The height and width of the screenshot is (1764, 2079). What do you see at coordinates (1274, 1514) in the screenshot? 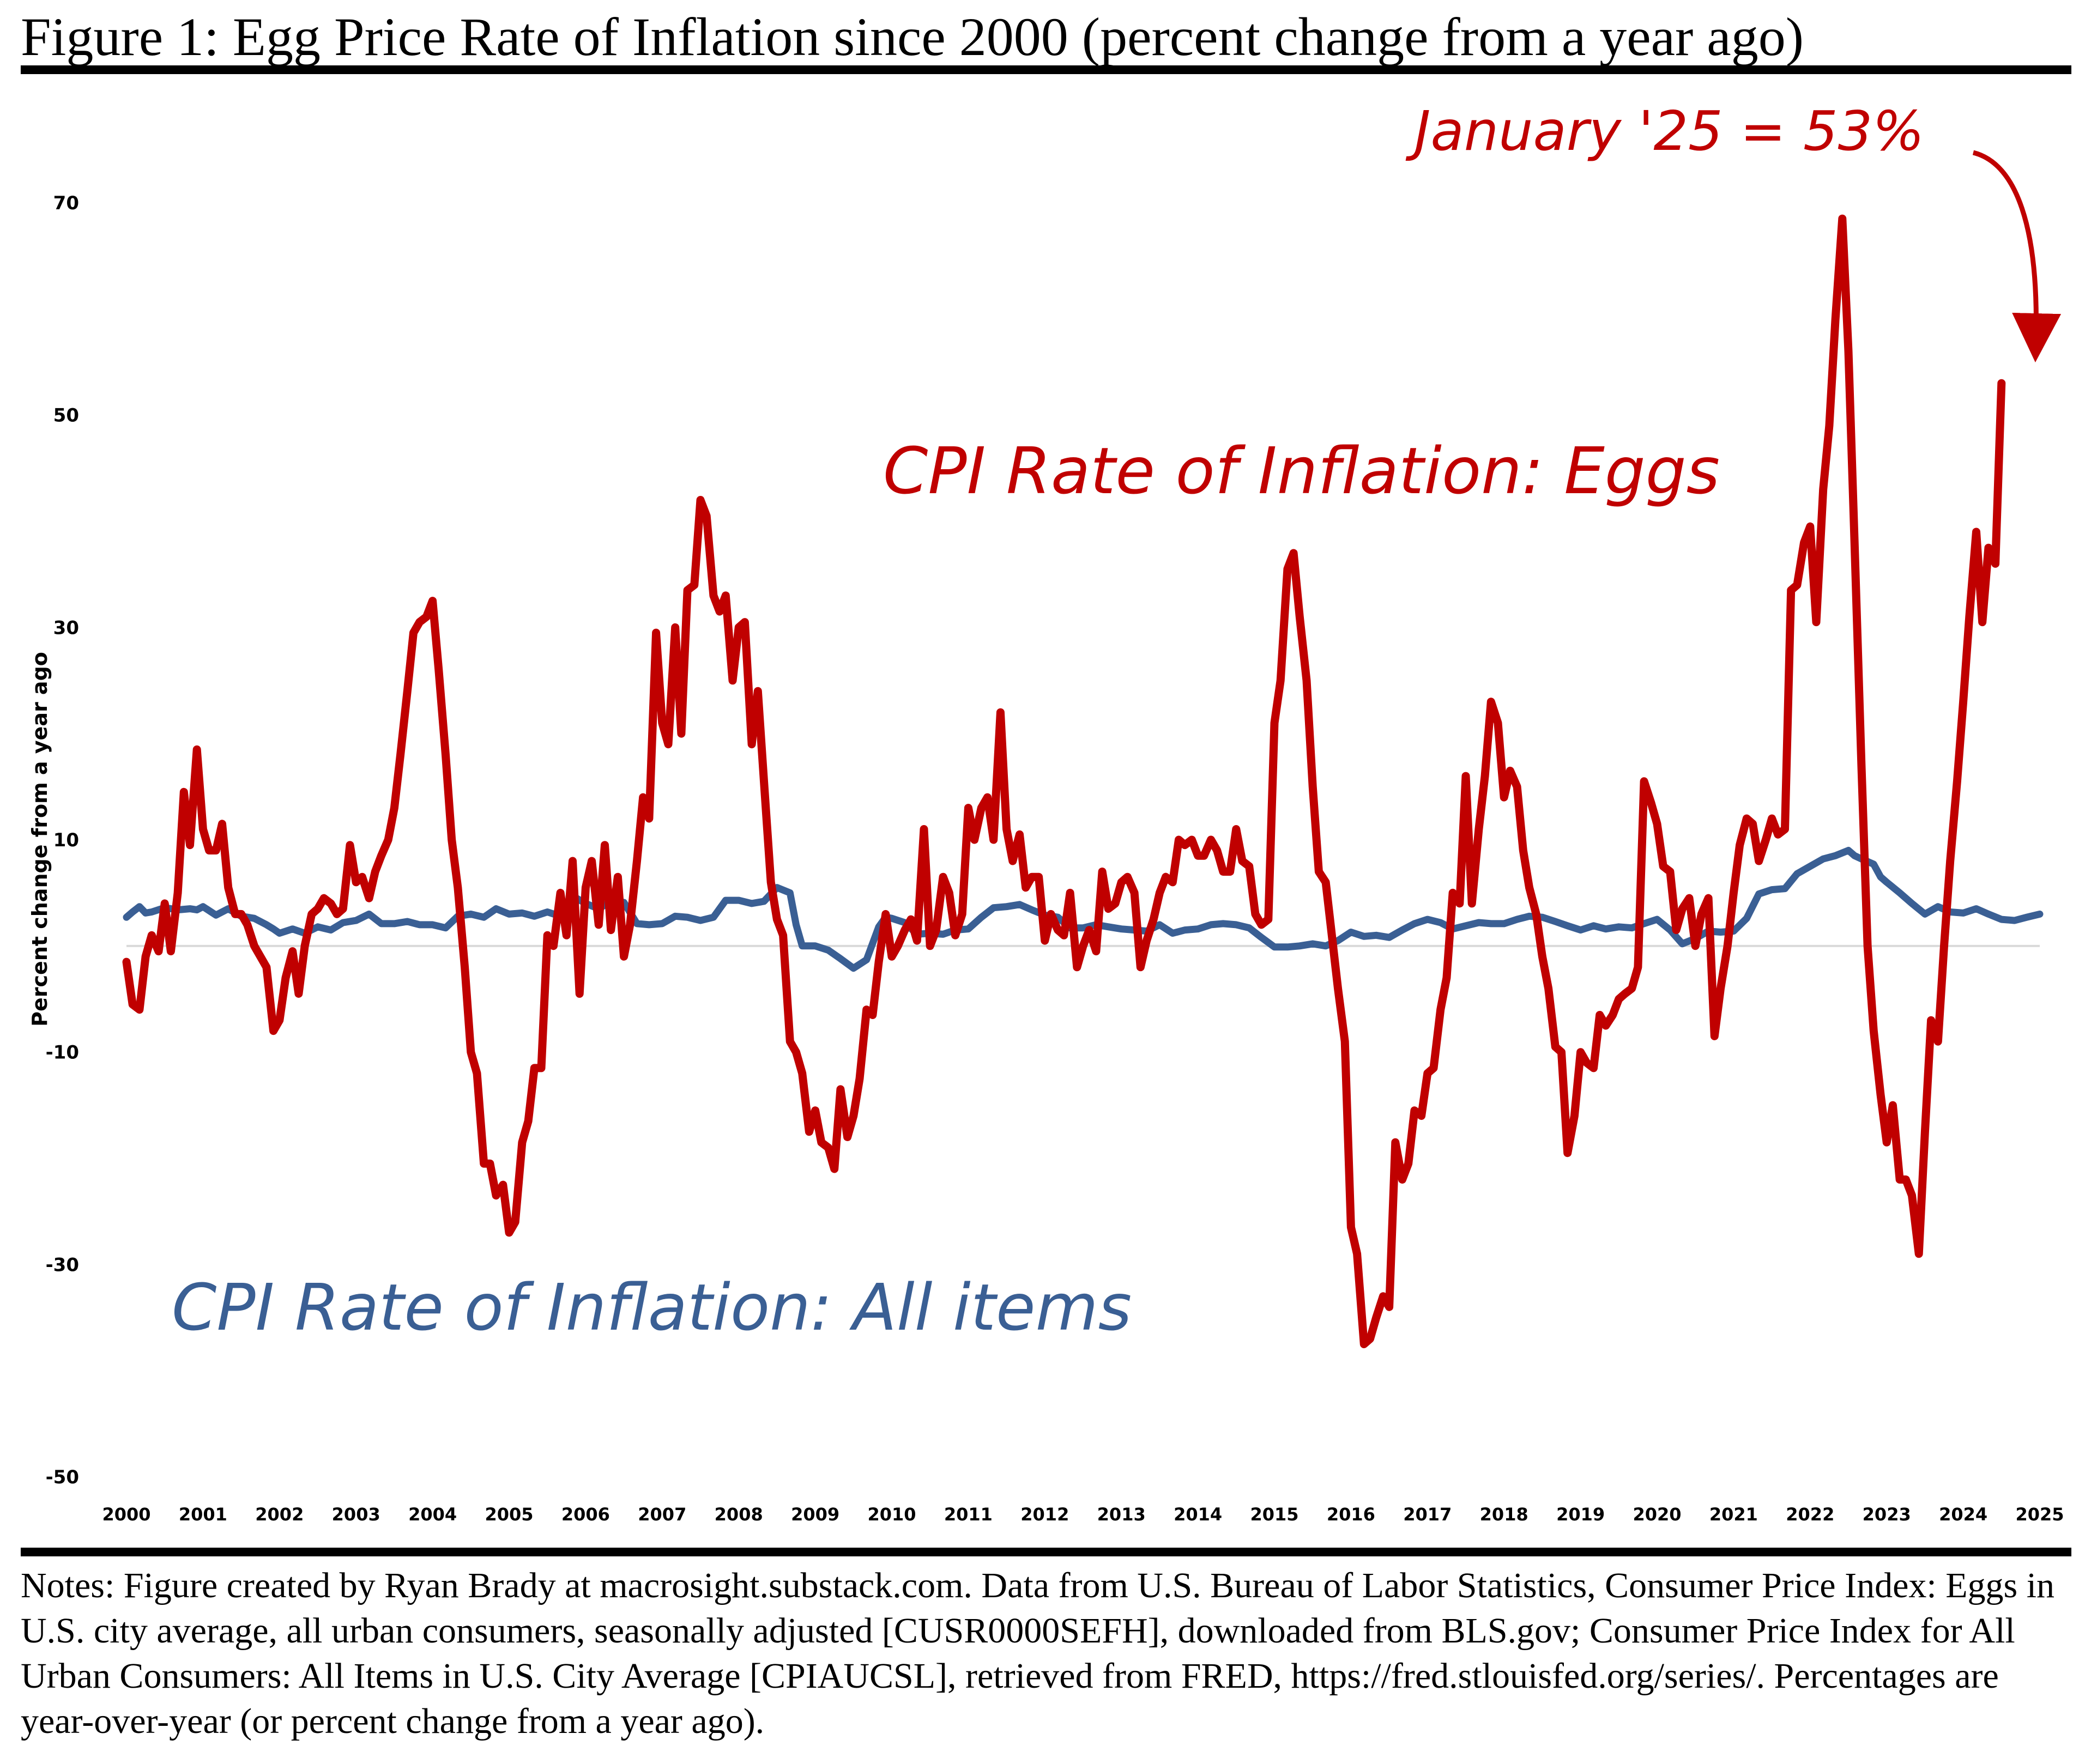
I see `x-tick-label: 2015` at bounding box center [1274, 1514].